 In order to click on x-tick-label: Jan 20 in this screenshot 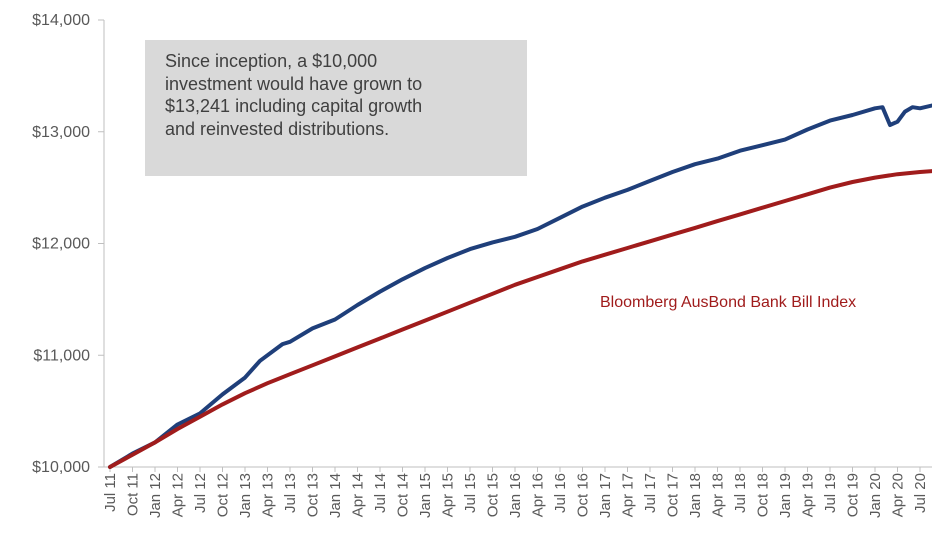, I will do `click(875, 495)`.